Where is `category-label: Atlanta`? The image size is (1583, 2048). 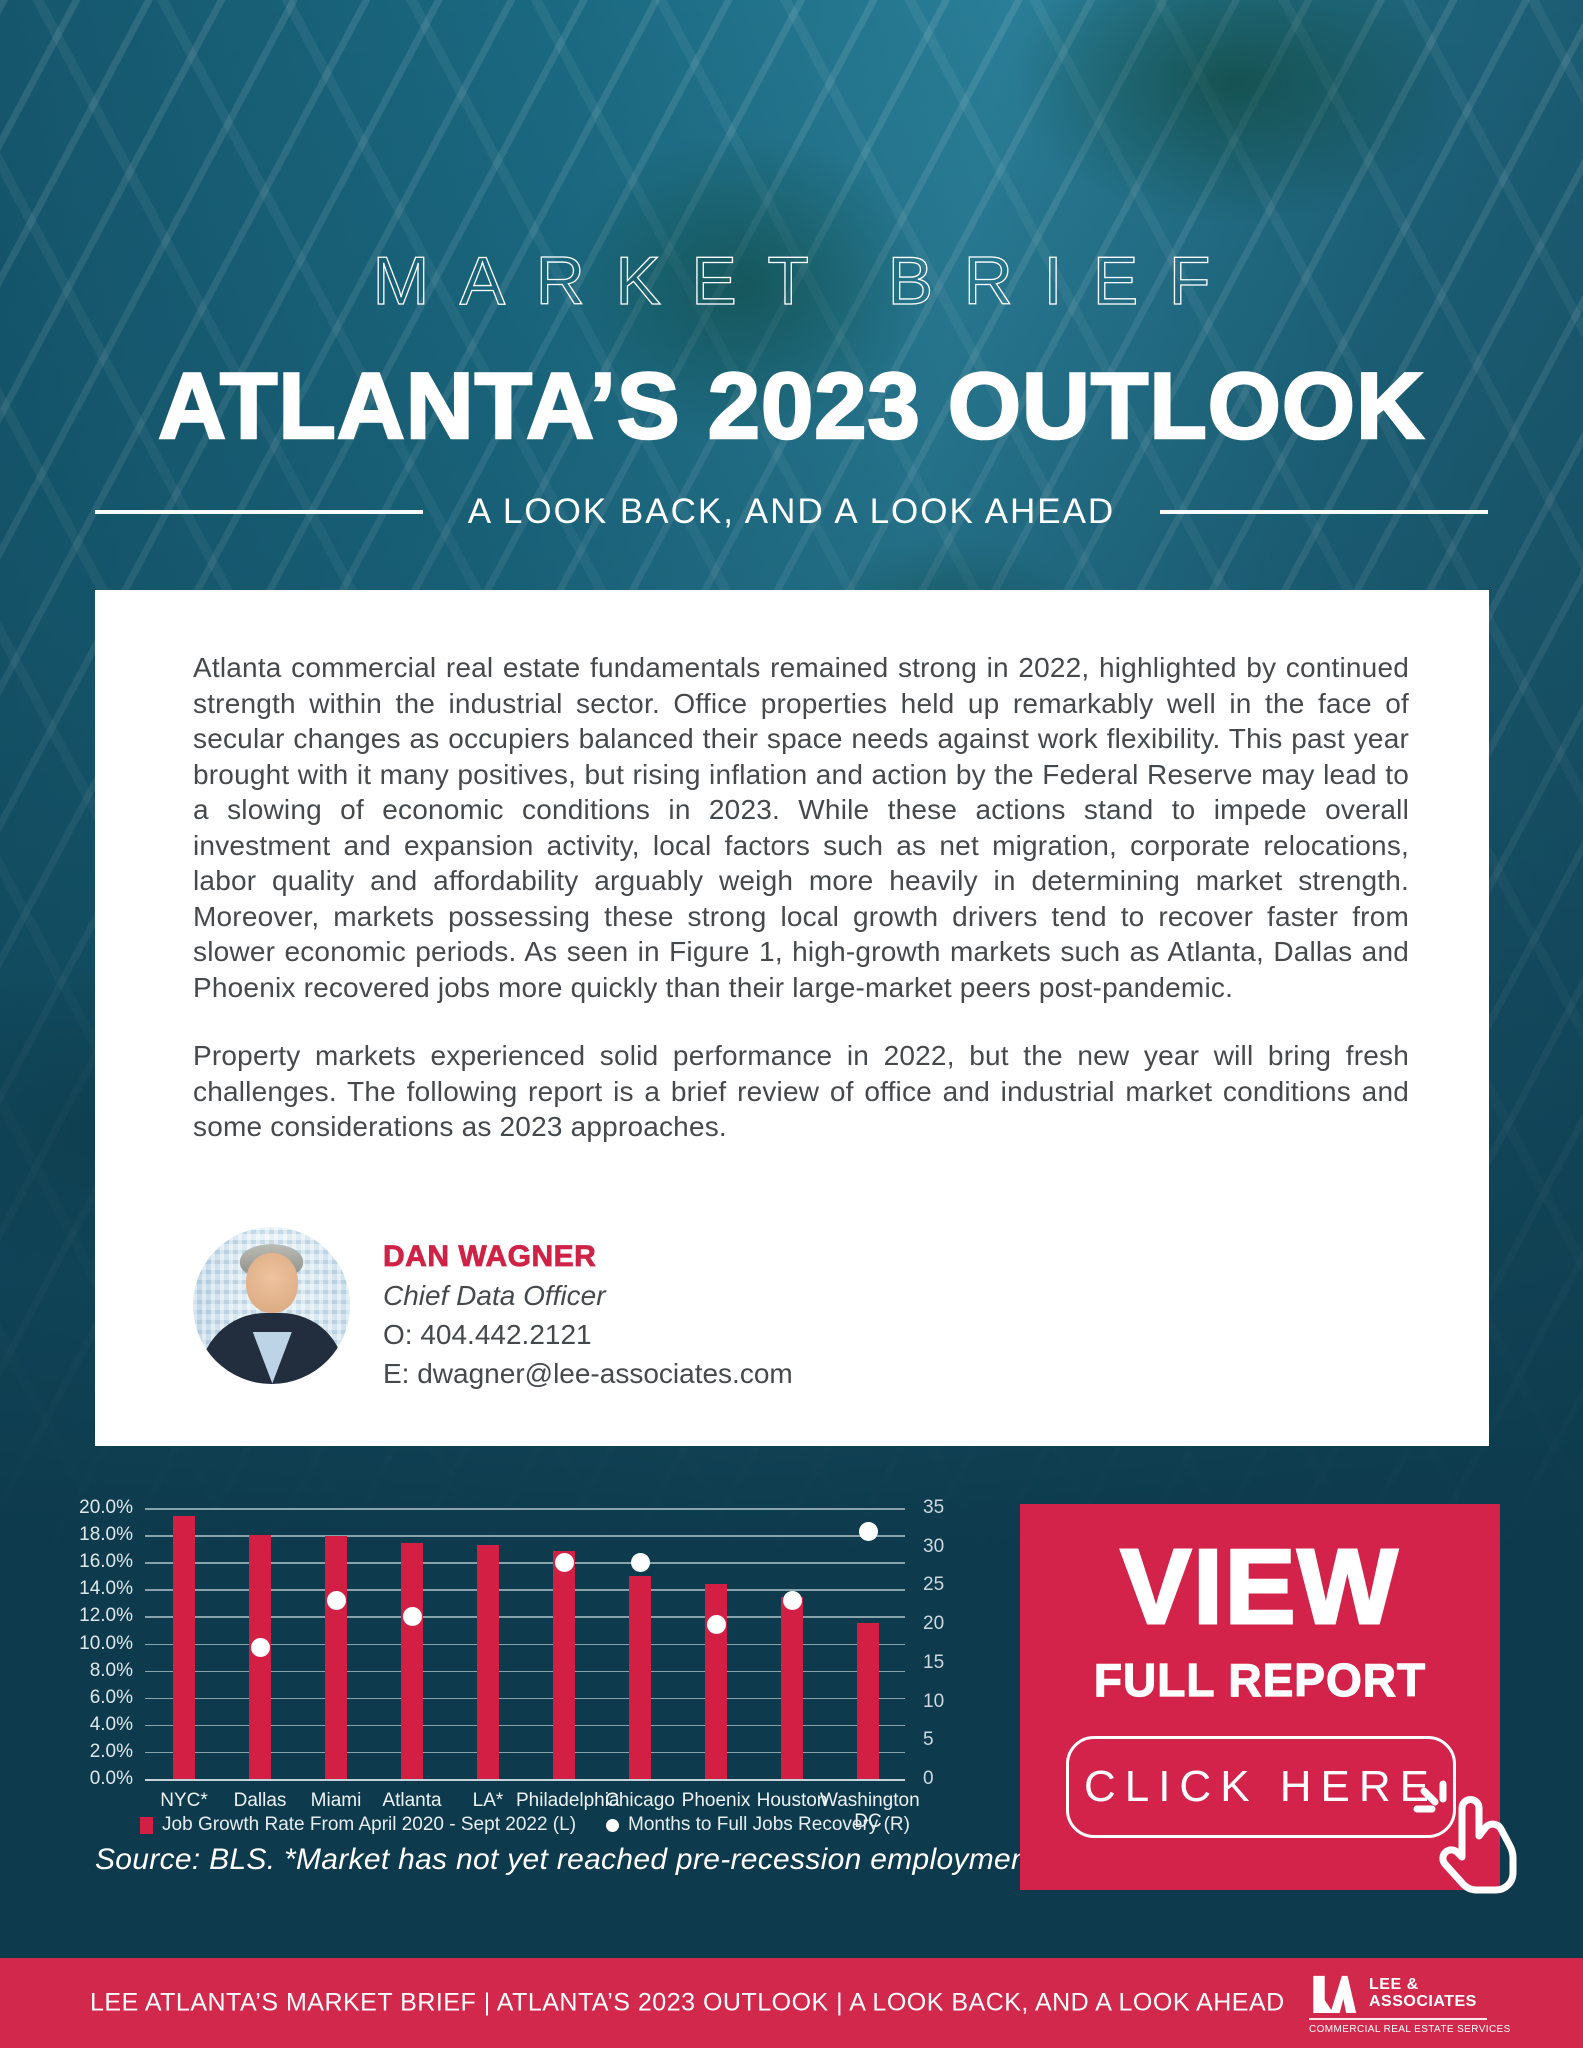
category-label: Atlanta is located at coordinates (412, 1800).